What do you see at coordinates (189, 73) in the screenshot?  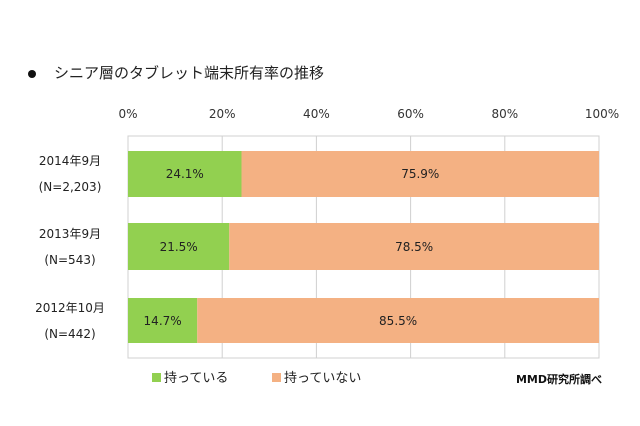 I see `chart-title-text: シニア層のタブレット端末所有率の推移` at bounding box center [189, 73].